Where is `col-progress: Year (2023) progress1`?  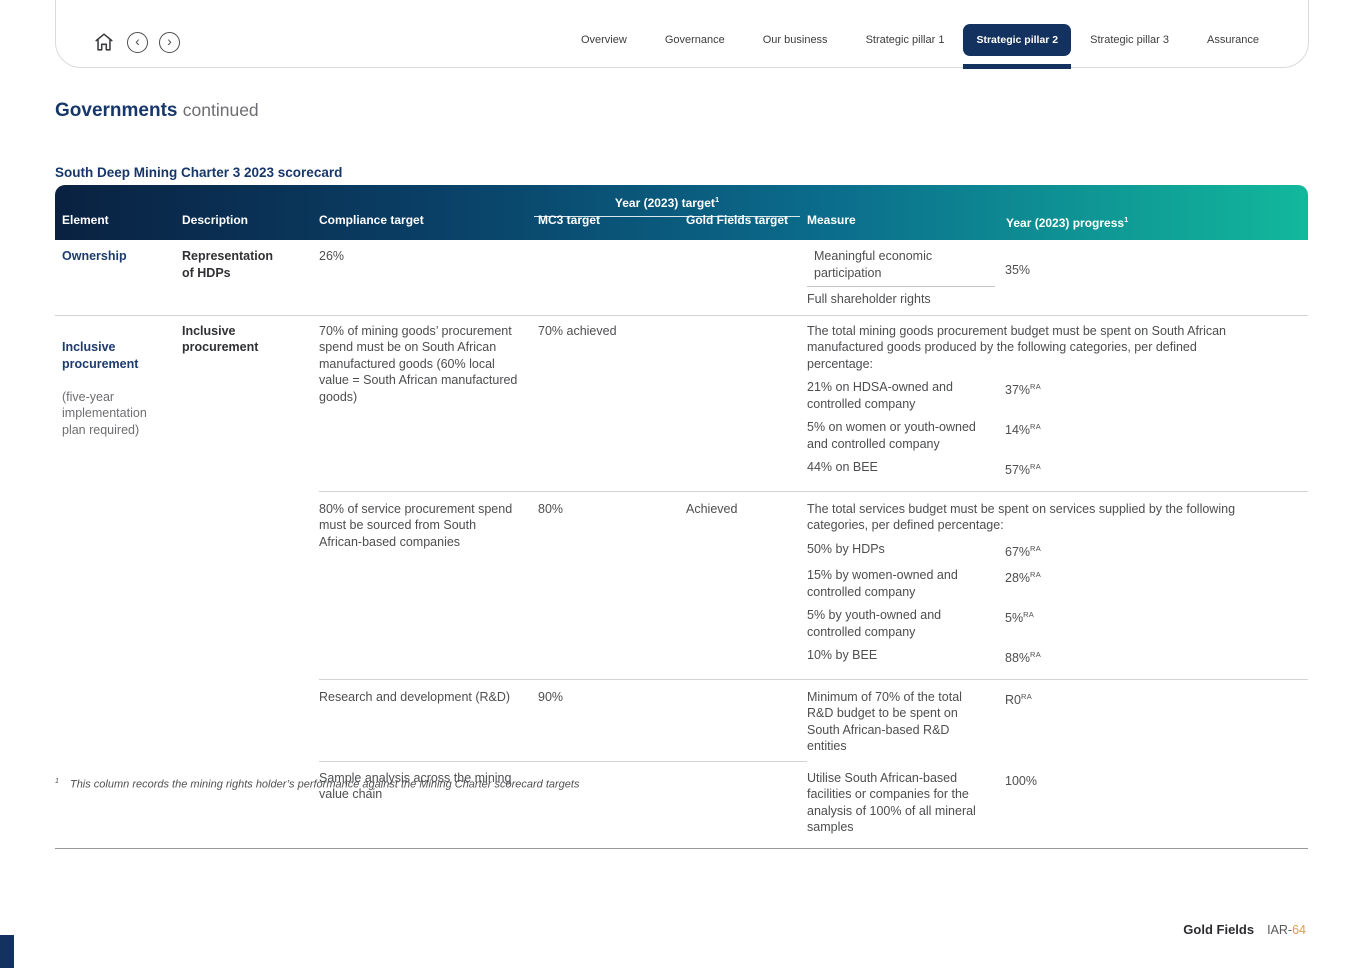 col-progress: Year (2023) progress1 is located at coordinates (1157, 222).